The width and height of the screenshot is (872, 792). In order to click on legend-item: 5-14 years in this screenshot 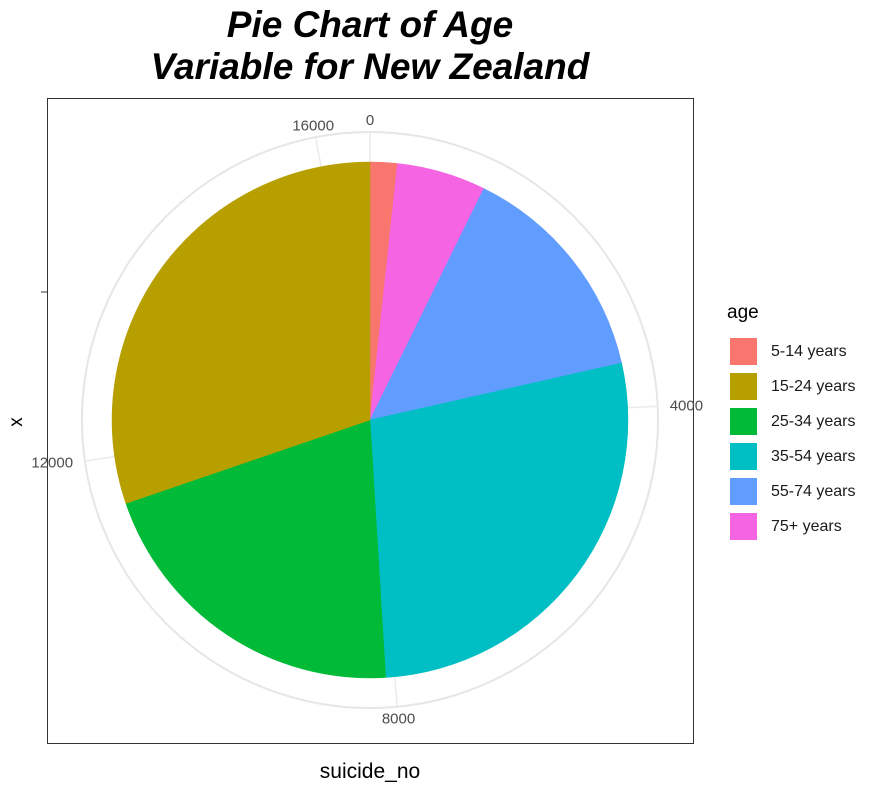, I will do `click(792, 351)`.